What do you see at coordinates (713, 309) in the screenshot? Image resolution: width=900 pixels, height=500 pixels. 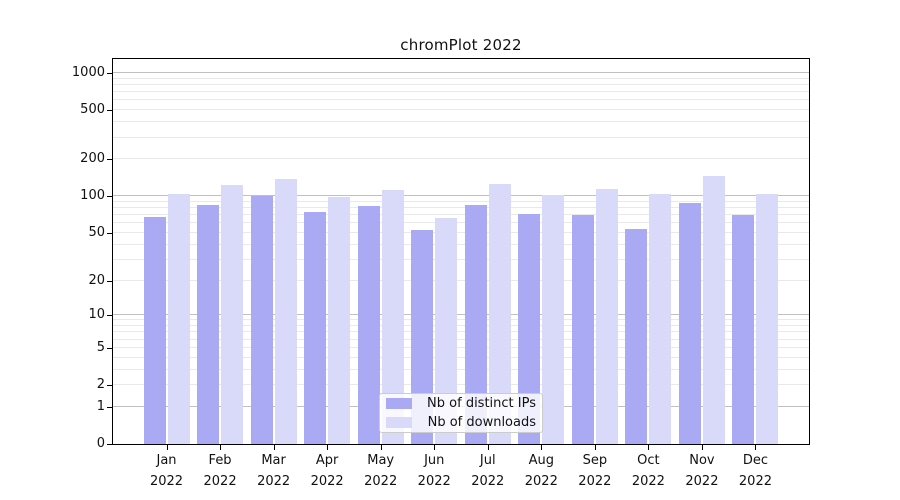 I see `bar-downloads-nov` at bounding box center [713, 309].